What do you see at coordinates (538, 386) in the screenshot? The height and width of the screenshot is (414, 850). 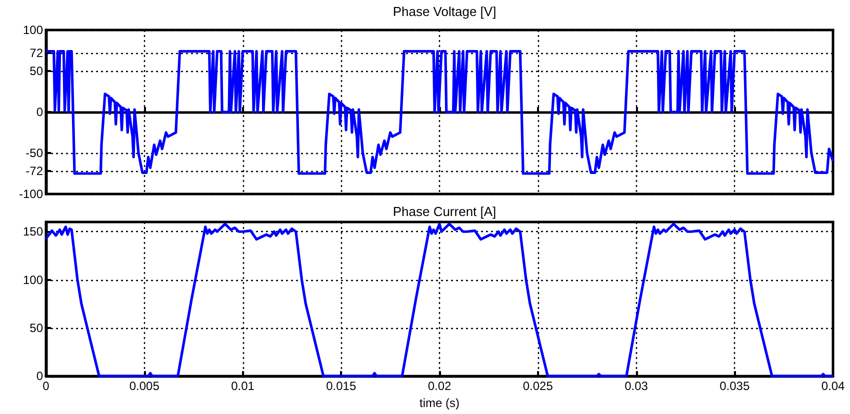 I see `x-tick-label: 0.025` at bounding box center [538, 386].